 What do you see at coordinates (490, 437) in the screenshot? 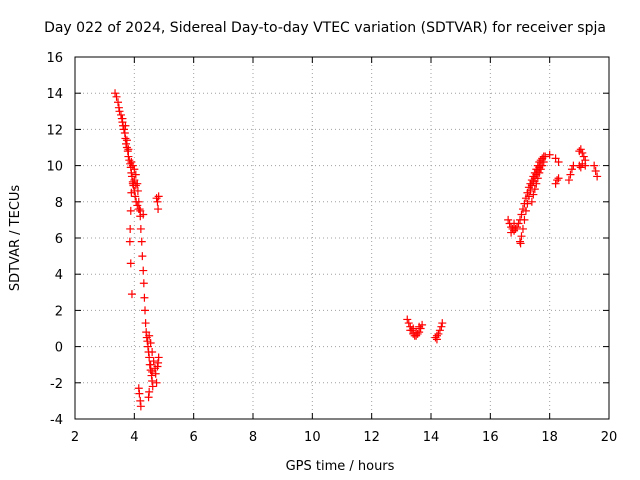
I see `x-tick-label: 16` at bounding box center [490, 437].